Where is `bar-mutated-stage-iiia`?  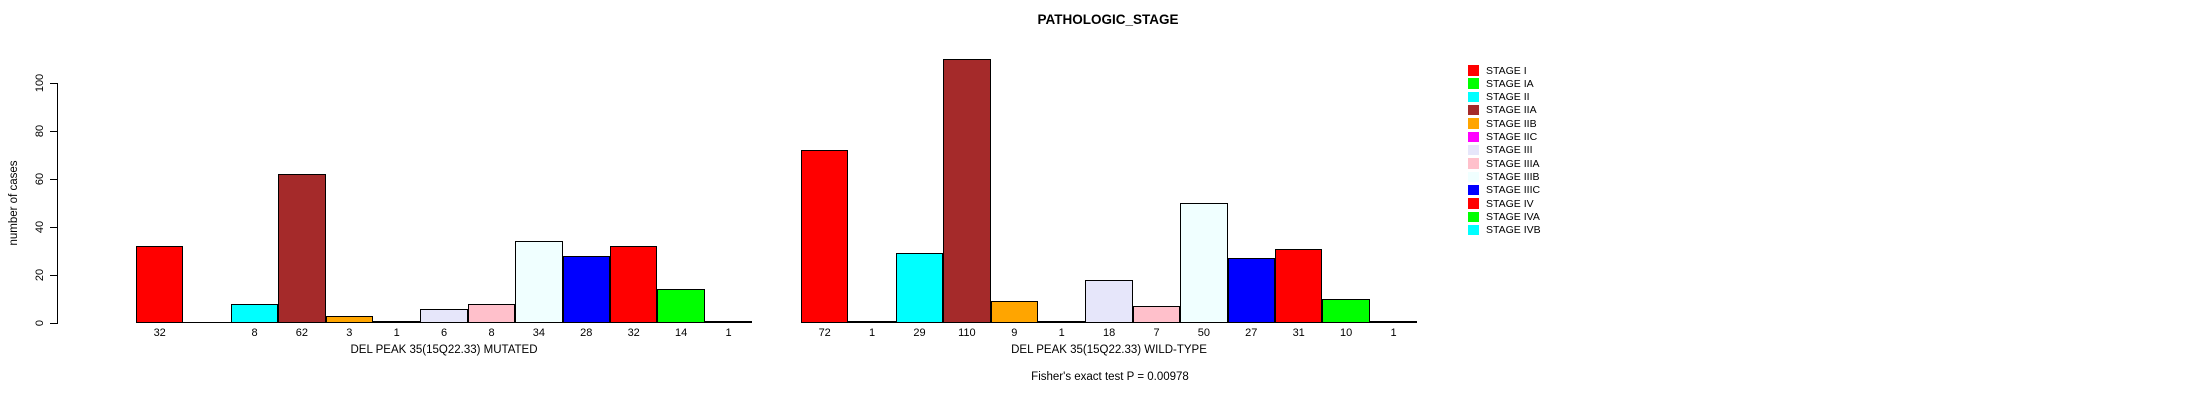 bar-mutated-stage-iiia is located at coordinates (491, 313).